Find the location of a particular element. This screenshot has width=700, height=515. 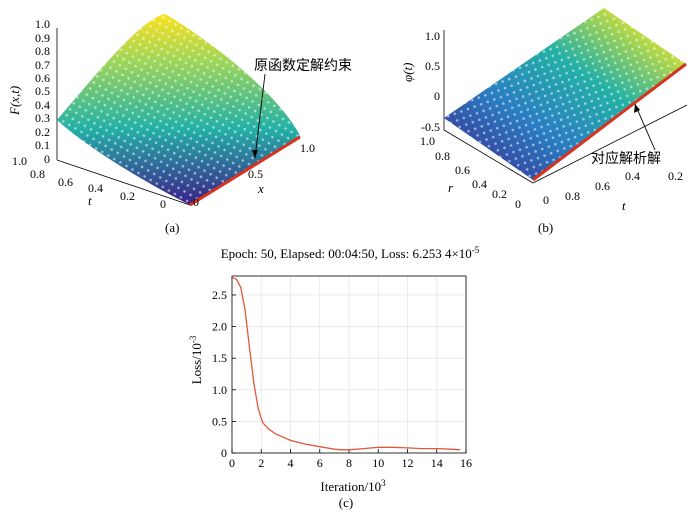

z-tick-a: 0.9 is located at coordinates (42, 38).